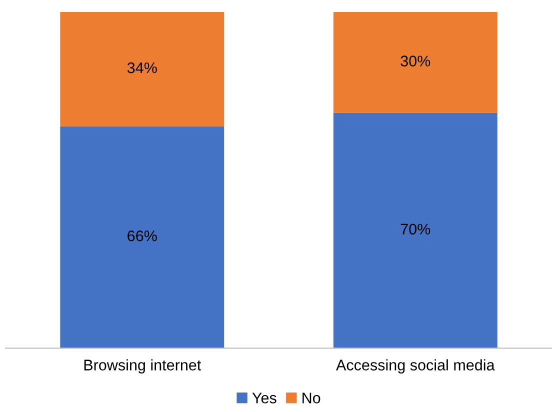 This screenshot has height=412, width=552. What do you see at coordinates (415, 229) in the screenshot?
I see `data-label: 70%` at bounding box center [415, 229].